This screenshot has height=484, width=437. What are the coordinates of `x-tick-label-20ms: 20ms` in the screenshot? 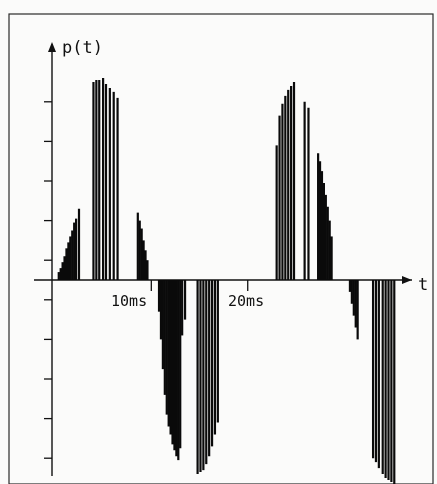 It's located at (246, 301).